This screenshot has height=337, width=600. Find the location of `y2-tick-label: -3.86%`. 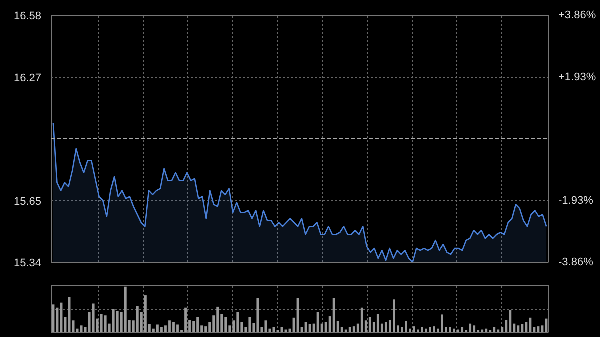

y2-tick-label: -3.86% is located at coordinates (576, 262).